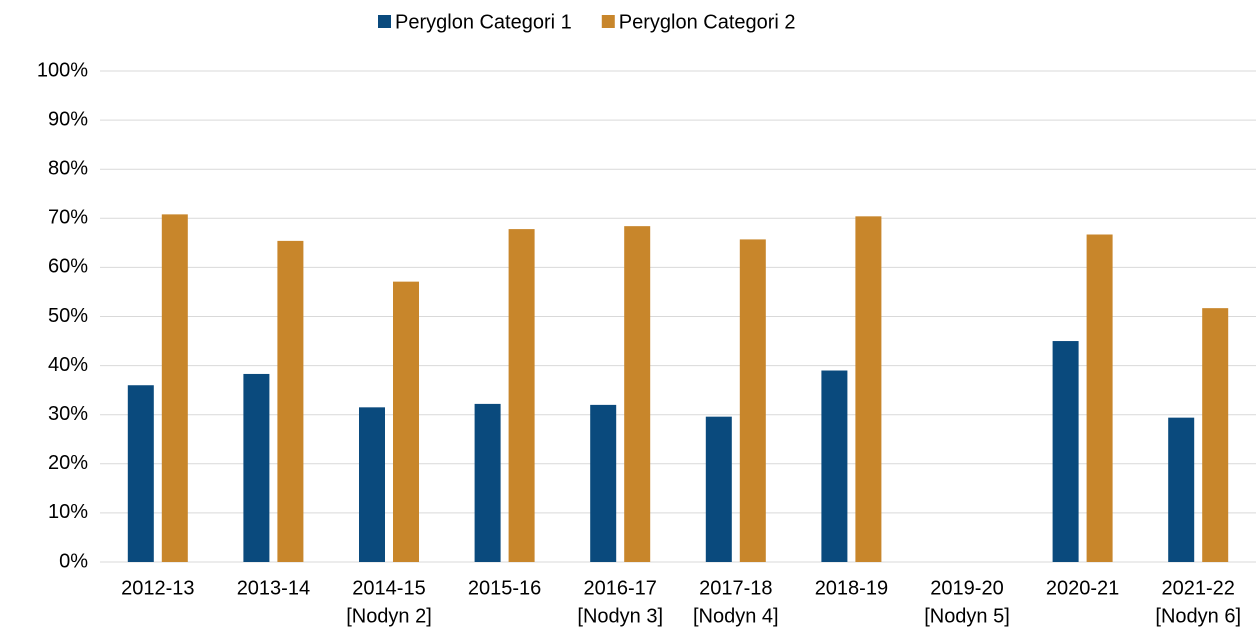 The height and width of the screenshot is (631, 1256). What do you see at coordinates (966, 588) in the screenshot?
I see `x-tick-label: 2019-20` at bounding box center [966, 588].